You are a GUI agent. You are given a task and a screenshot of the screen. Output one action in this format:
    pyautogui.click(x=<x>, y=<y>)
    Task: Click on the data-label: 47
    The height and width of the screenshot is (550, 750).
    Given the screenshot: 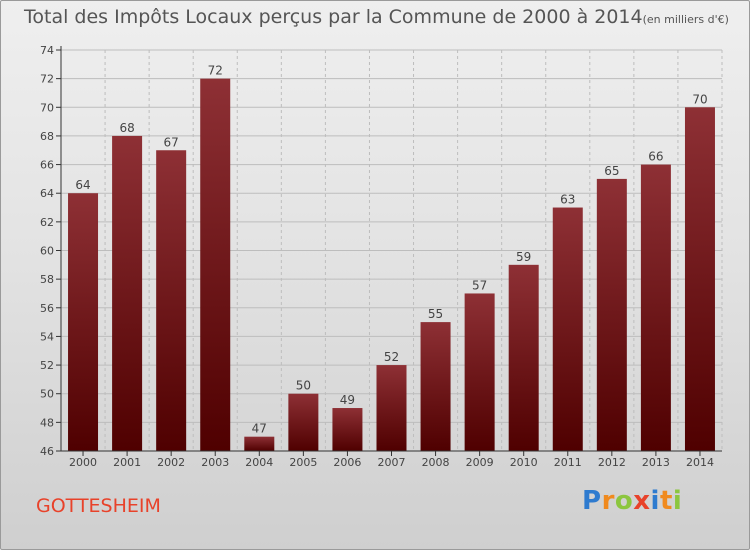 What is the action you would take?
    pyautogui.click(x=259, y=429)
    